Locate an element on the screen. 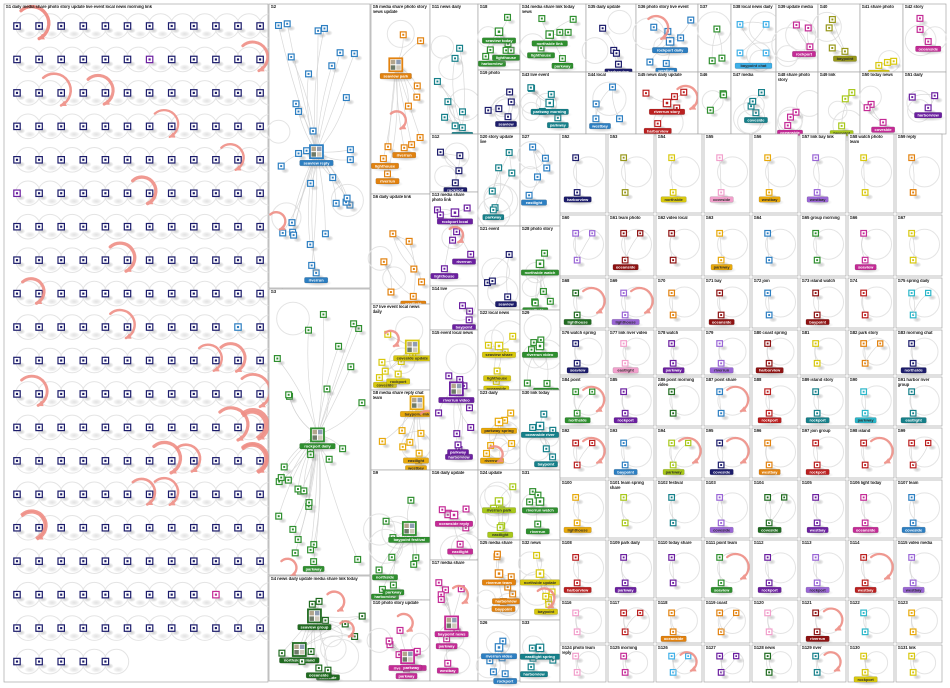 The width and height of the screenshot is (950, 688). box-header: G91 harbor river group is located at coordinates (914, 382).